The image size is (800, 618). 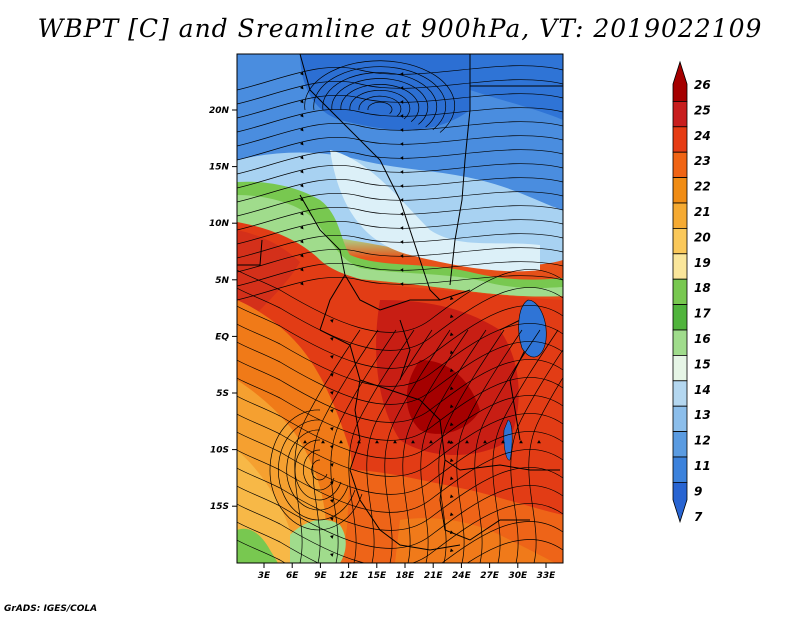 I want to click on lat-tick-label: 15N, so click(x=219, y=168).